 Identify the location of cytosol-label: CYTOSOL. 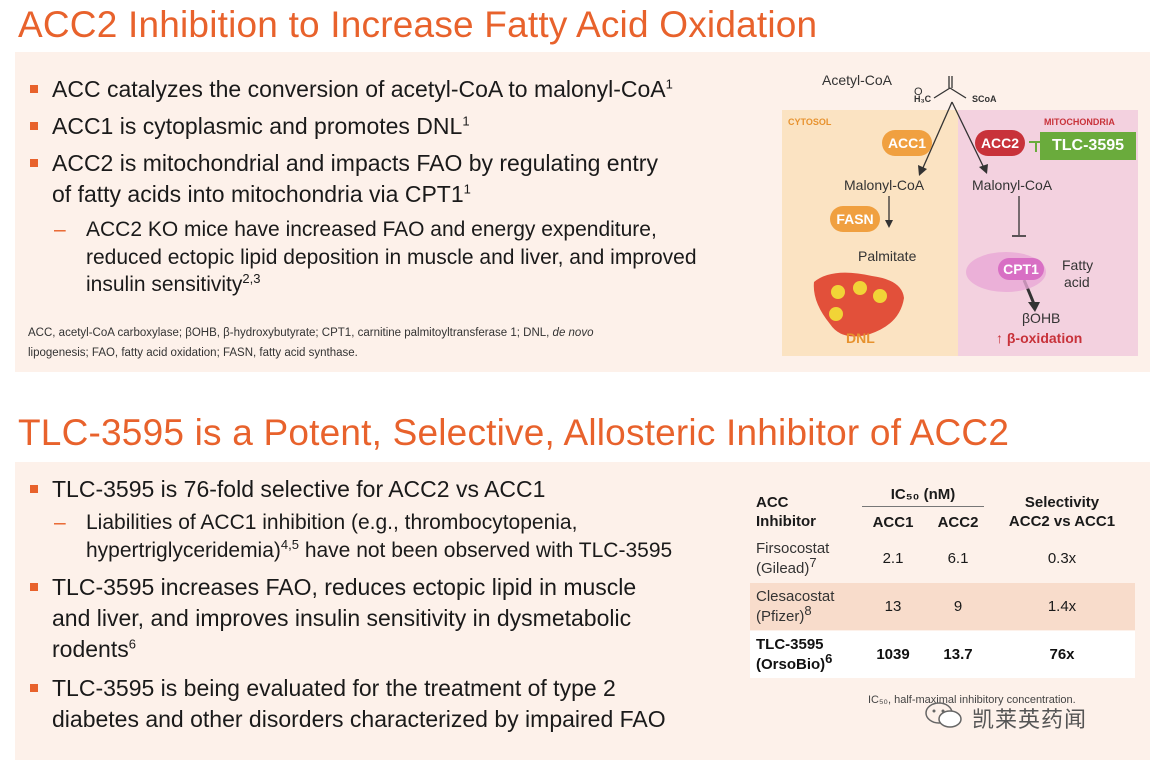
(810, 122).